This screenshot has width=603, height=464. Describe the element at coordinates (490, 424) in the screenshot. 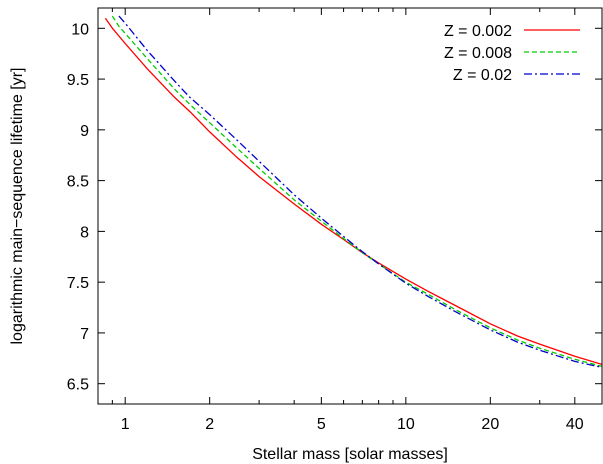

I see `x-tick-label: 20` at that location.